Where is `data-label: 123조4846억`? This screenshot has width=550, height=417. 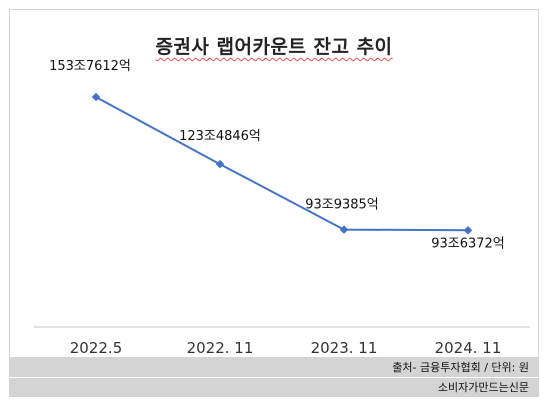
data-label: 123조4846억 is located at coordinates (220, 136).